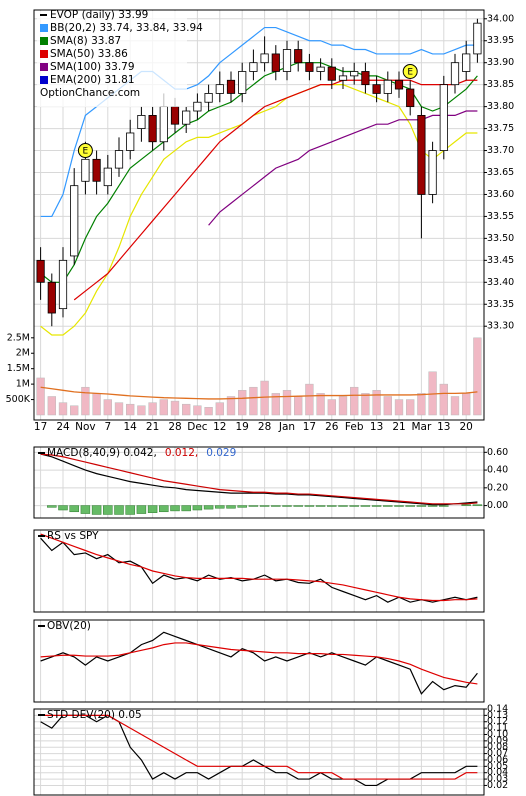 Image resolution: width=526 pixels, height=796 pixels. I want to click on panel-title-value: 0.029, so click(221, 453).